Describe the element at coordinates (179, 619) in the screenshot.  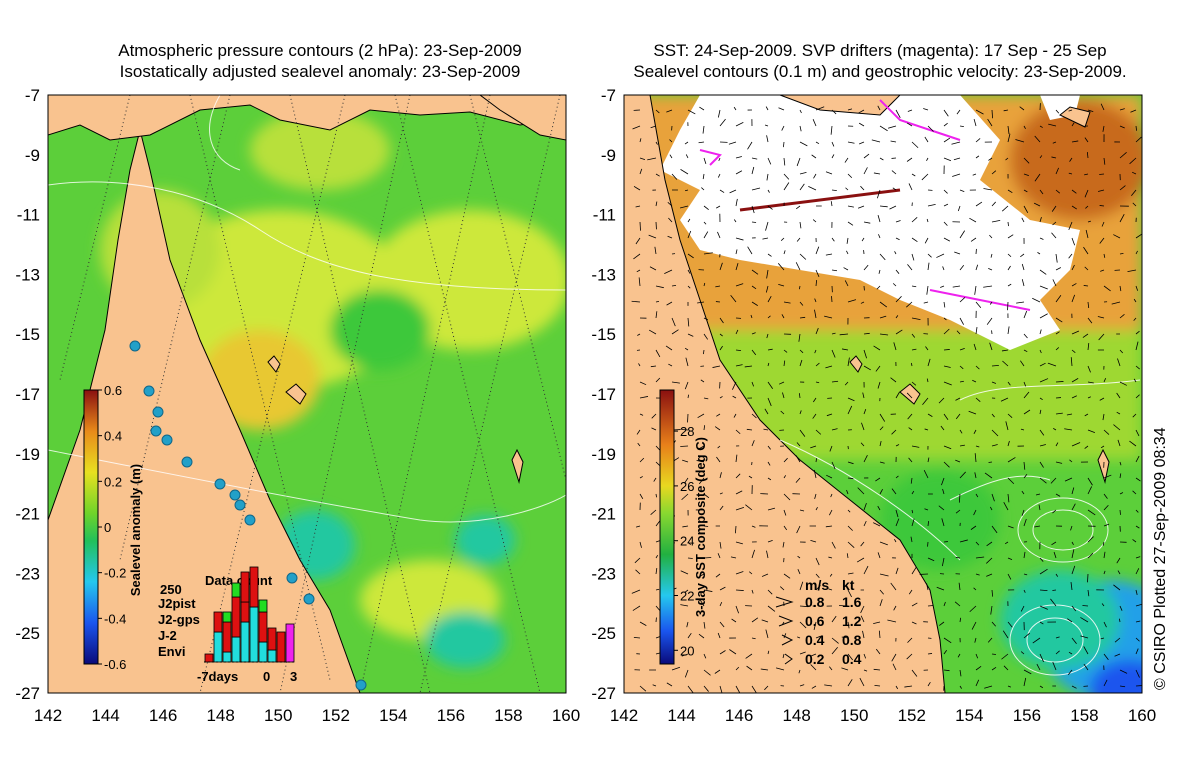
I see `data-count-legend-item: J2-gps` at that location.